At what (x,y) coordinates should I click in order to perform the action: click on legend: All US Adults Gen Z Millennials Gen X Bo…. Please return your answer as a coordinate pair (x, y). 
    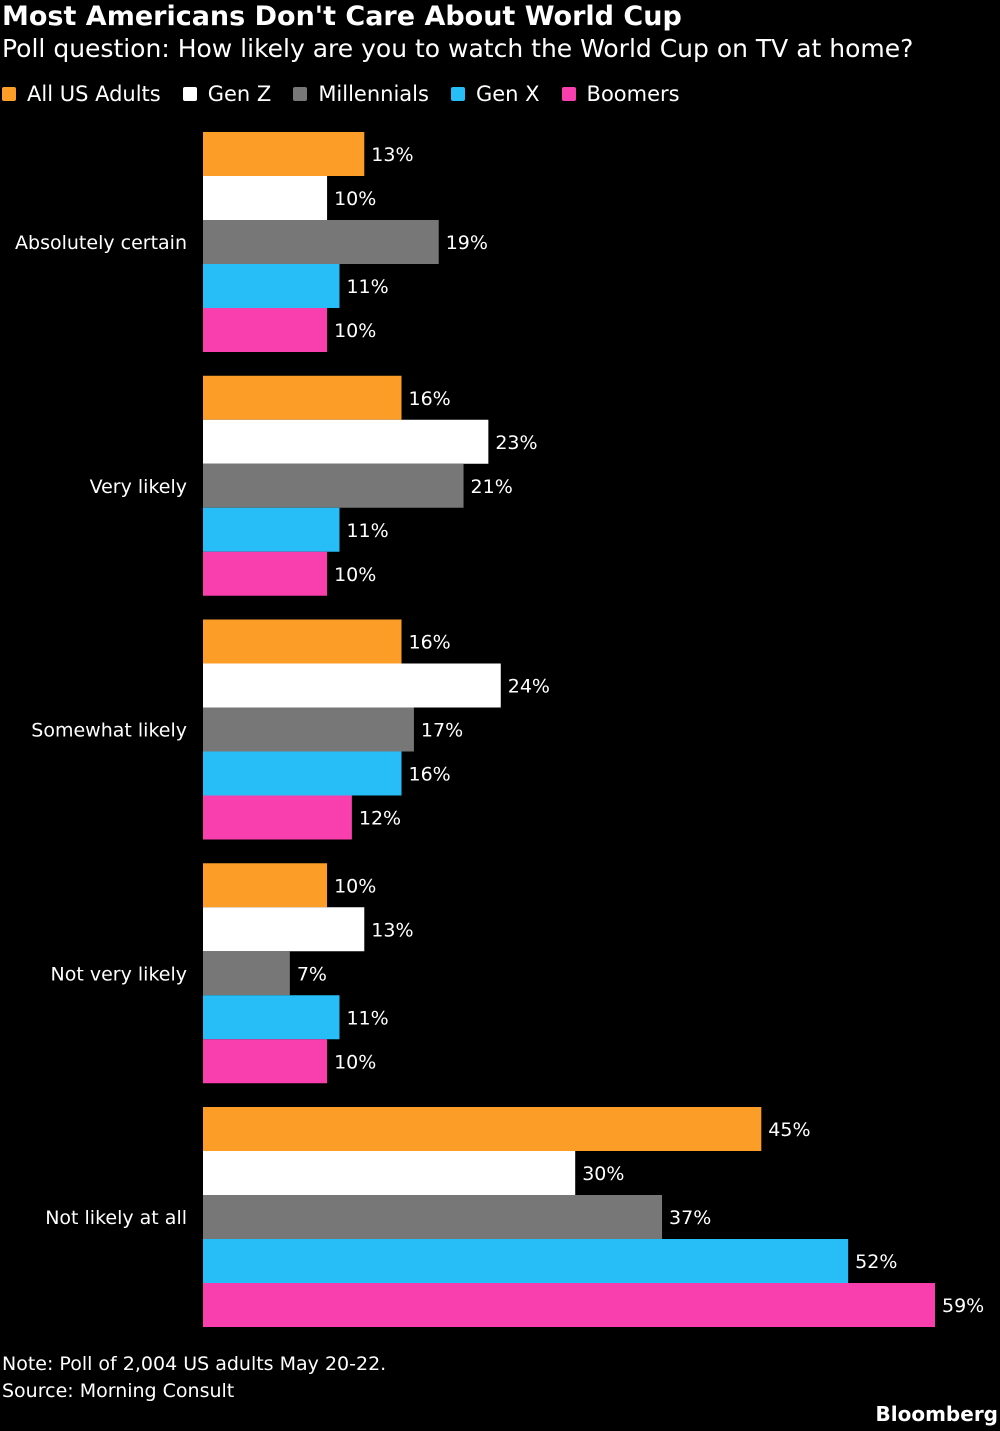
    Looking at the image, I should click on (352, 94).